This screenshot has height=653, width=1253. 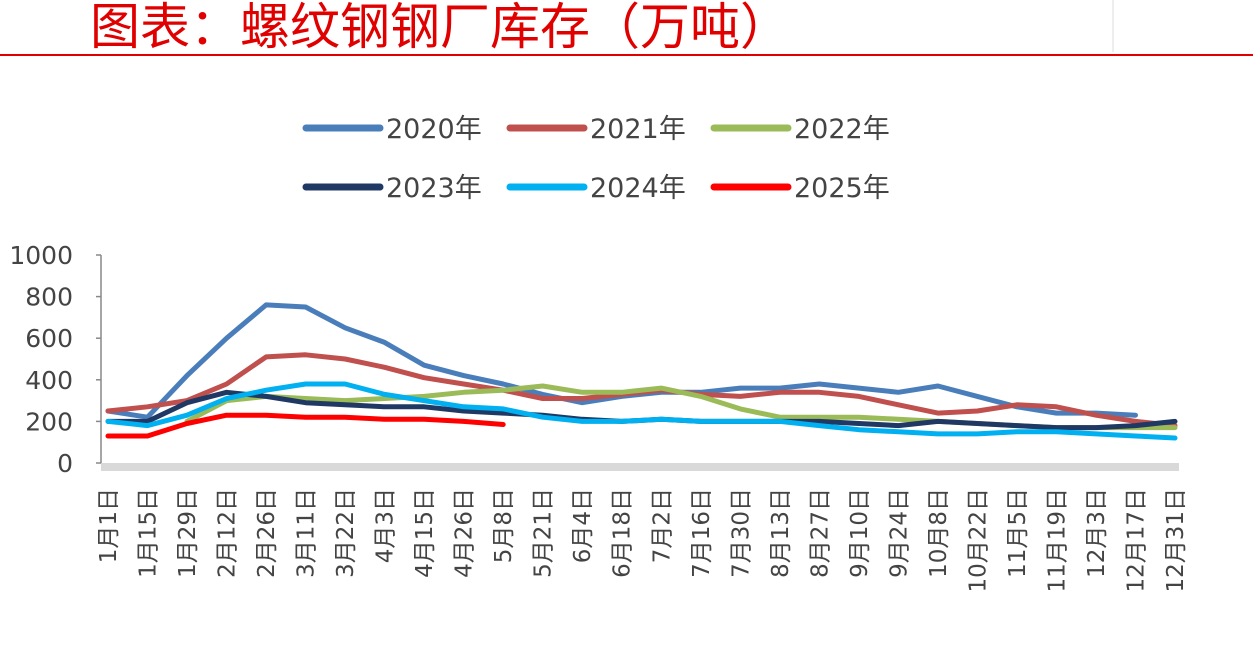 What do you see at coordinates (1176, 540) in the screenshot?
I see `x-tick-label: 12月31日` at bounding box center [1176, 540].